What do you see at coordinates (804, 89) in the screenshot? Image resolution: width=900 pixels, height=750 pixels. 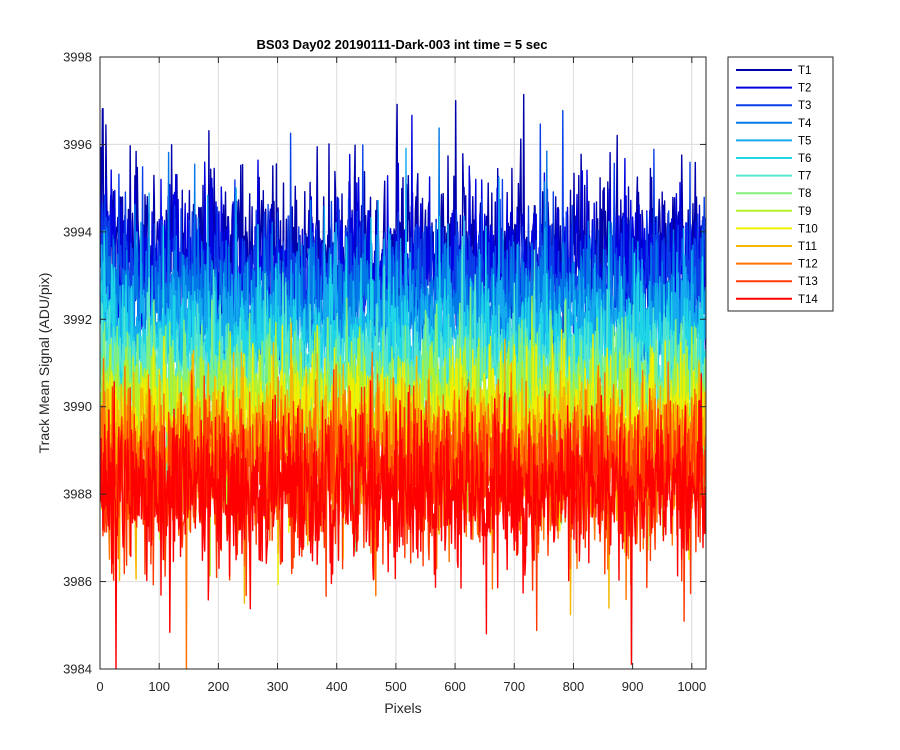 I see `legend-label: T2` at bounding box center [804, 89].